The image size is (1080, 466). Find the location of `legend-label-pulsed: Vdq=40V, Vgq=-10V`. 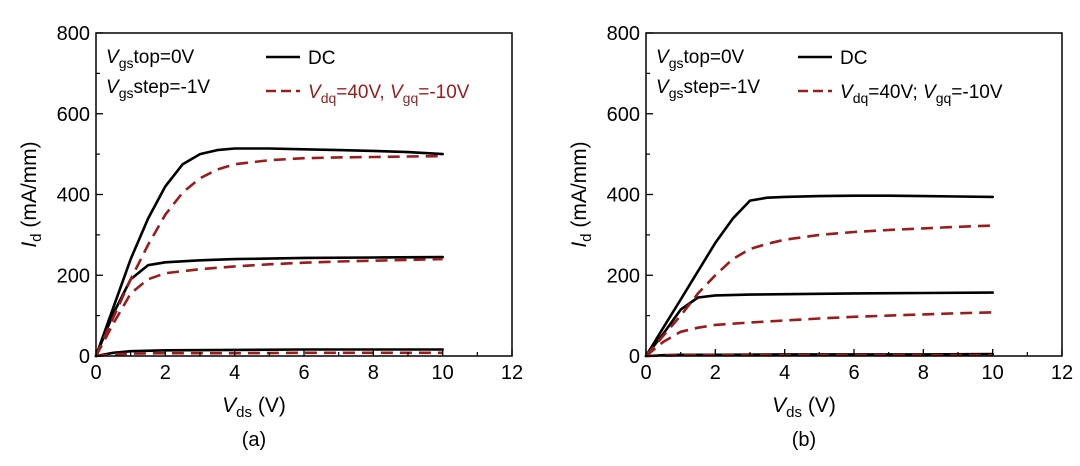

legend-label-pulsed: Vdq=40V, Vgq=-10V is located at coordinates (389, 94).